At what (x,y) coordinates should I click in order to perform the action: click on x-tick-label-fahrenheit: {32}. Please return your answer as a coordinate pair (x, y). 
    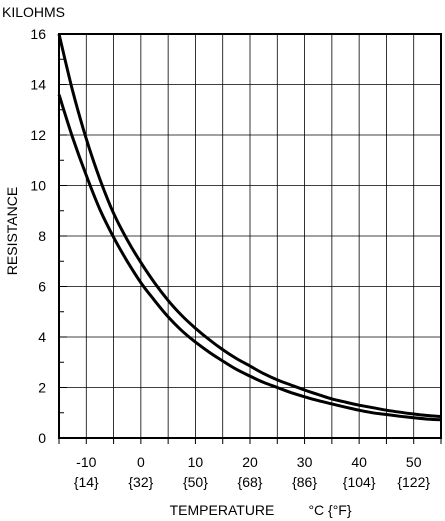
    Looking at the image, I should click on (140, 482).